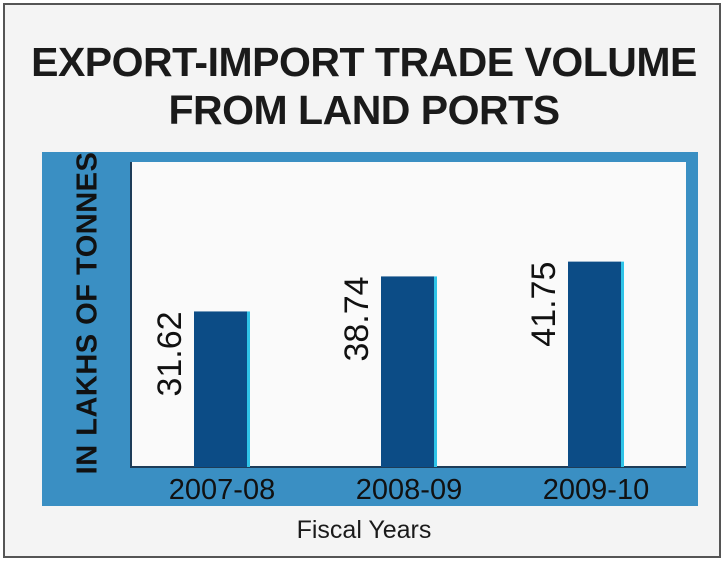 The height and width of the screenshot is (563, 728). Describe the element at coordinates (409, 490) in the screenshot. I see `x-tick-label: 2008-09` at that location.